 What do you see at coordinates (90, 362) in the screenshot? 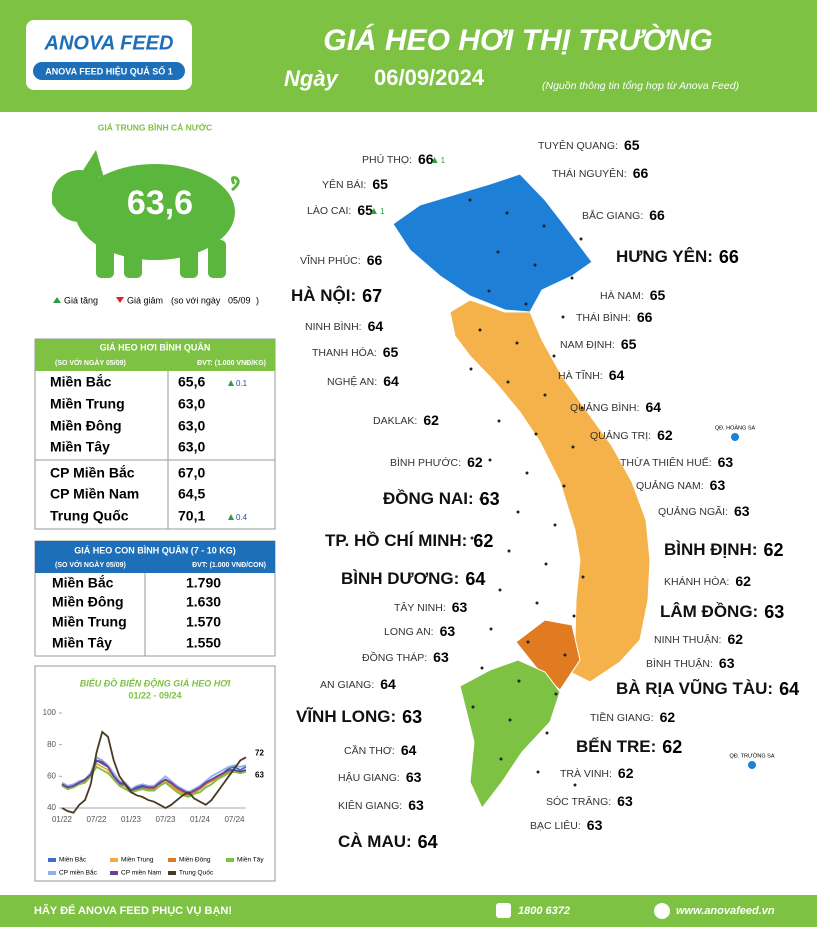
I see `hog-compare: (SO VỚI NGÀY 05/09)` at bounding box center [90, 362].